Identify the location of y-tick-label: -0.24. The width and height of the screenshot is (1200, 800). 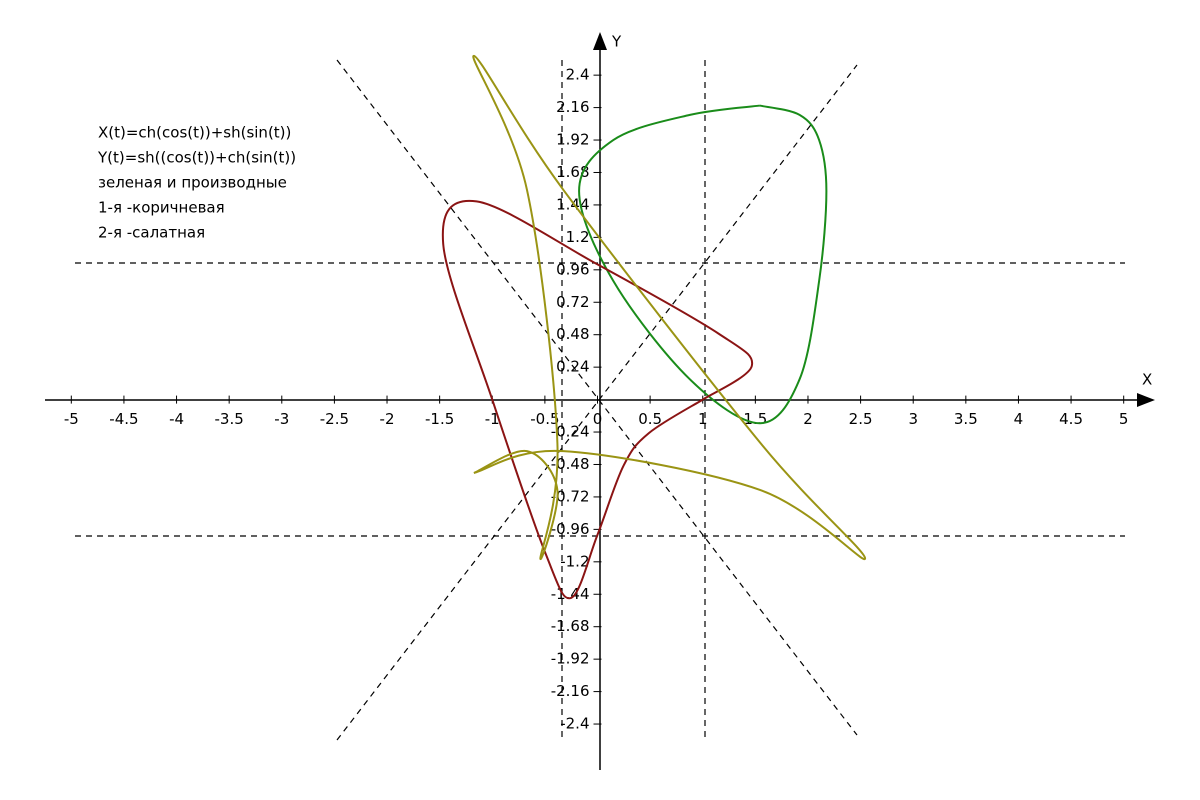
(570, 432).